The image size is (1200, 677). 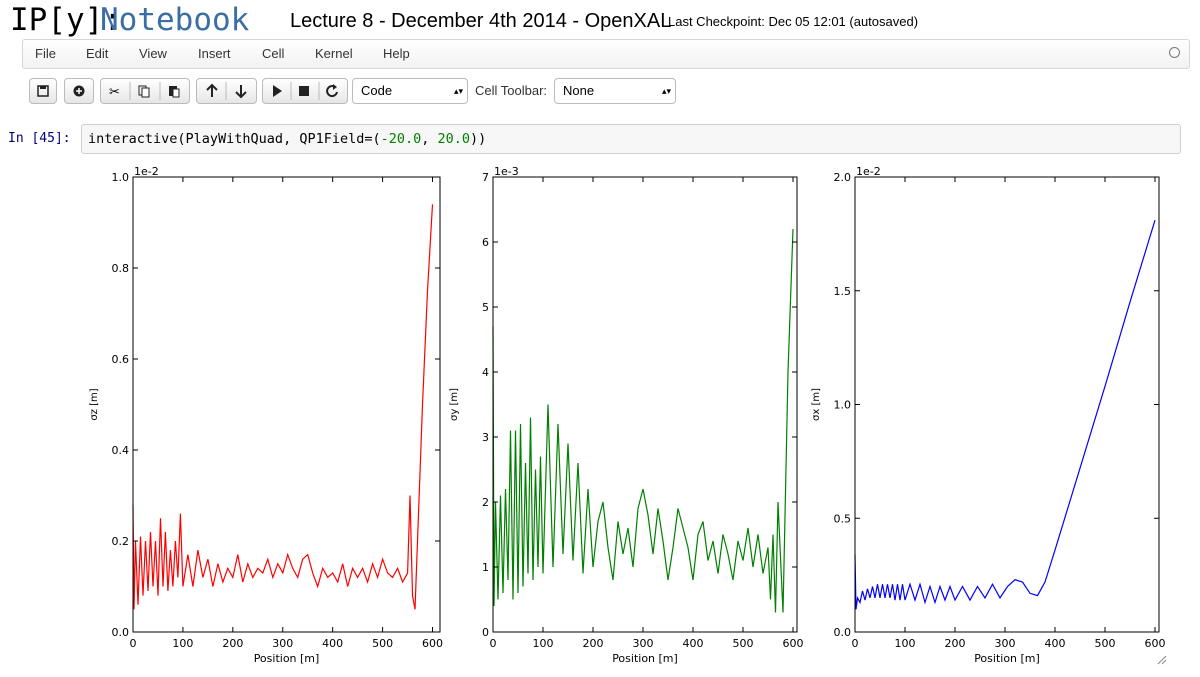 I want to click on logo-word: Notebook, so click(x=175, y=20).